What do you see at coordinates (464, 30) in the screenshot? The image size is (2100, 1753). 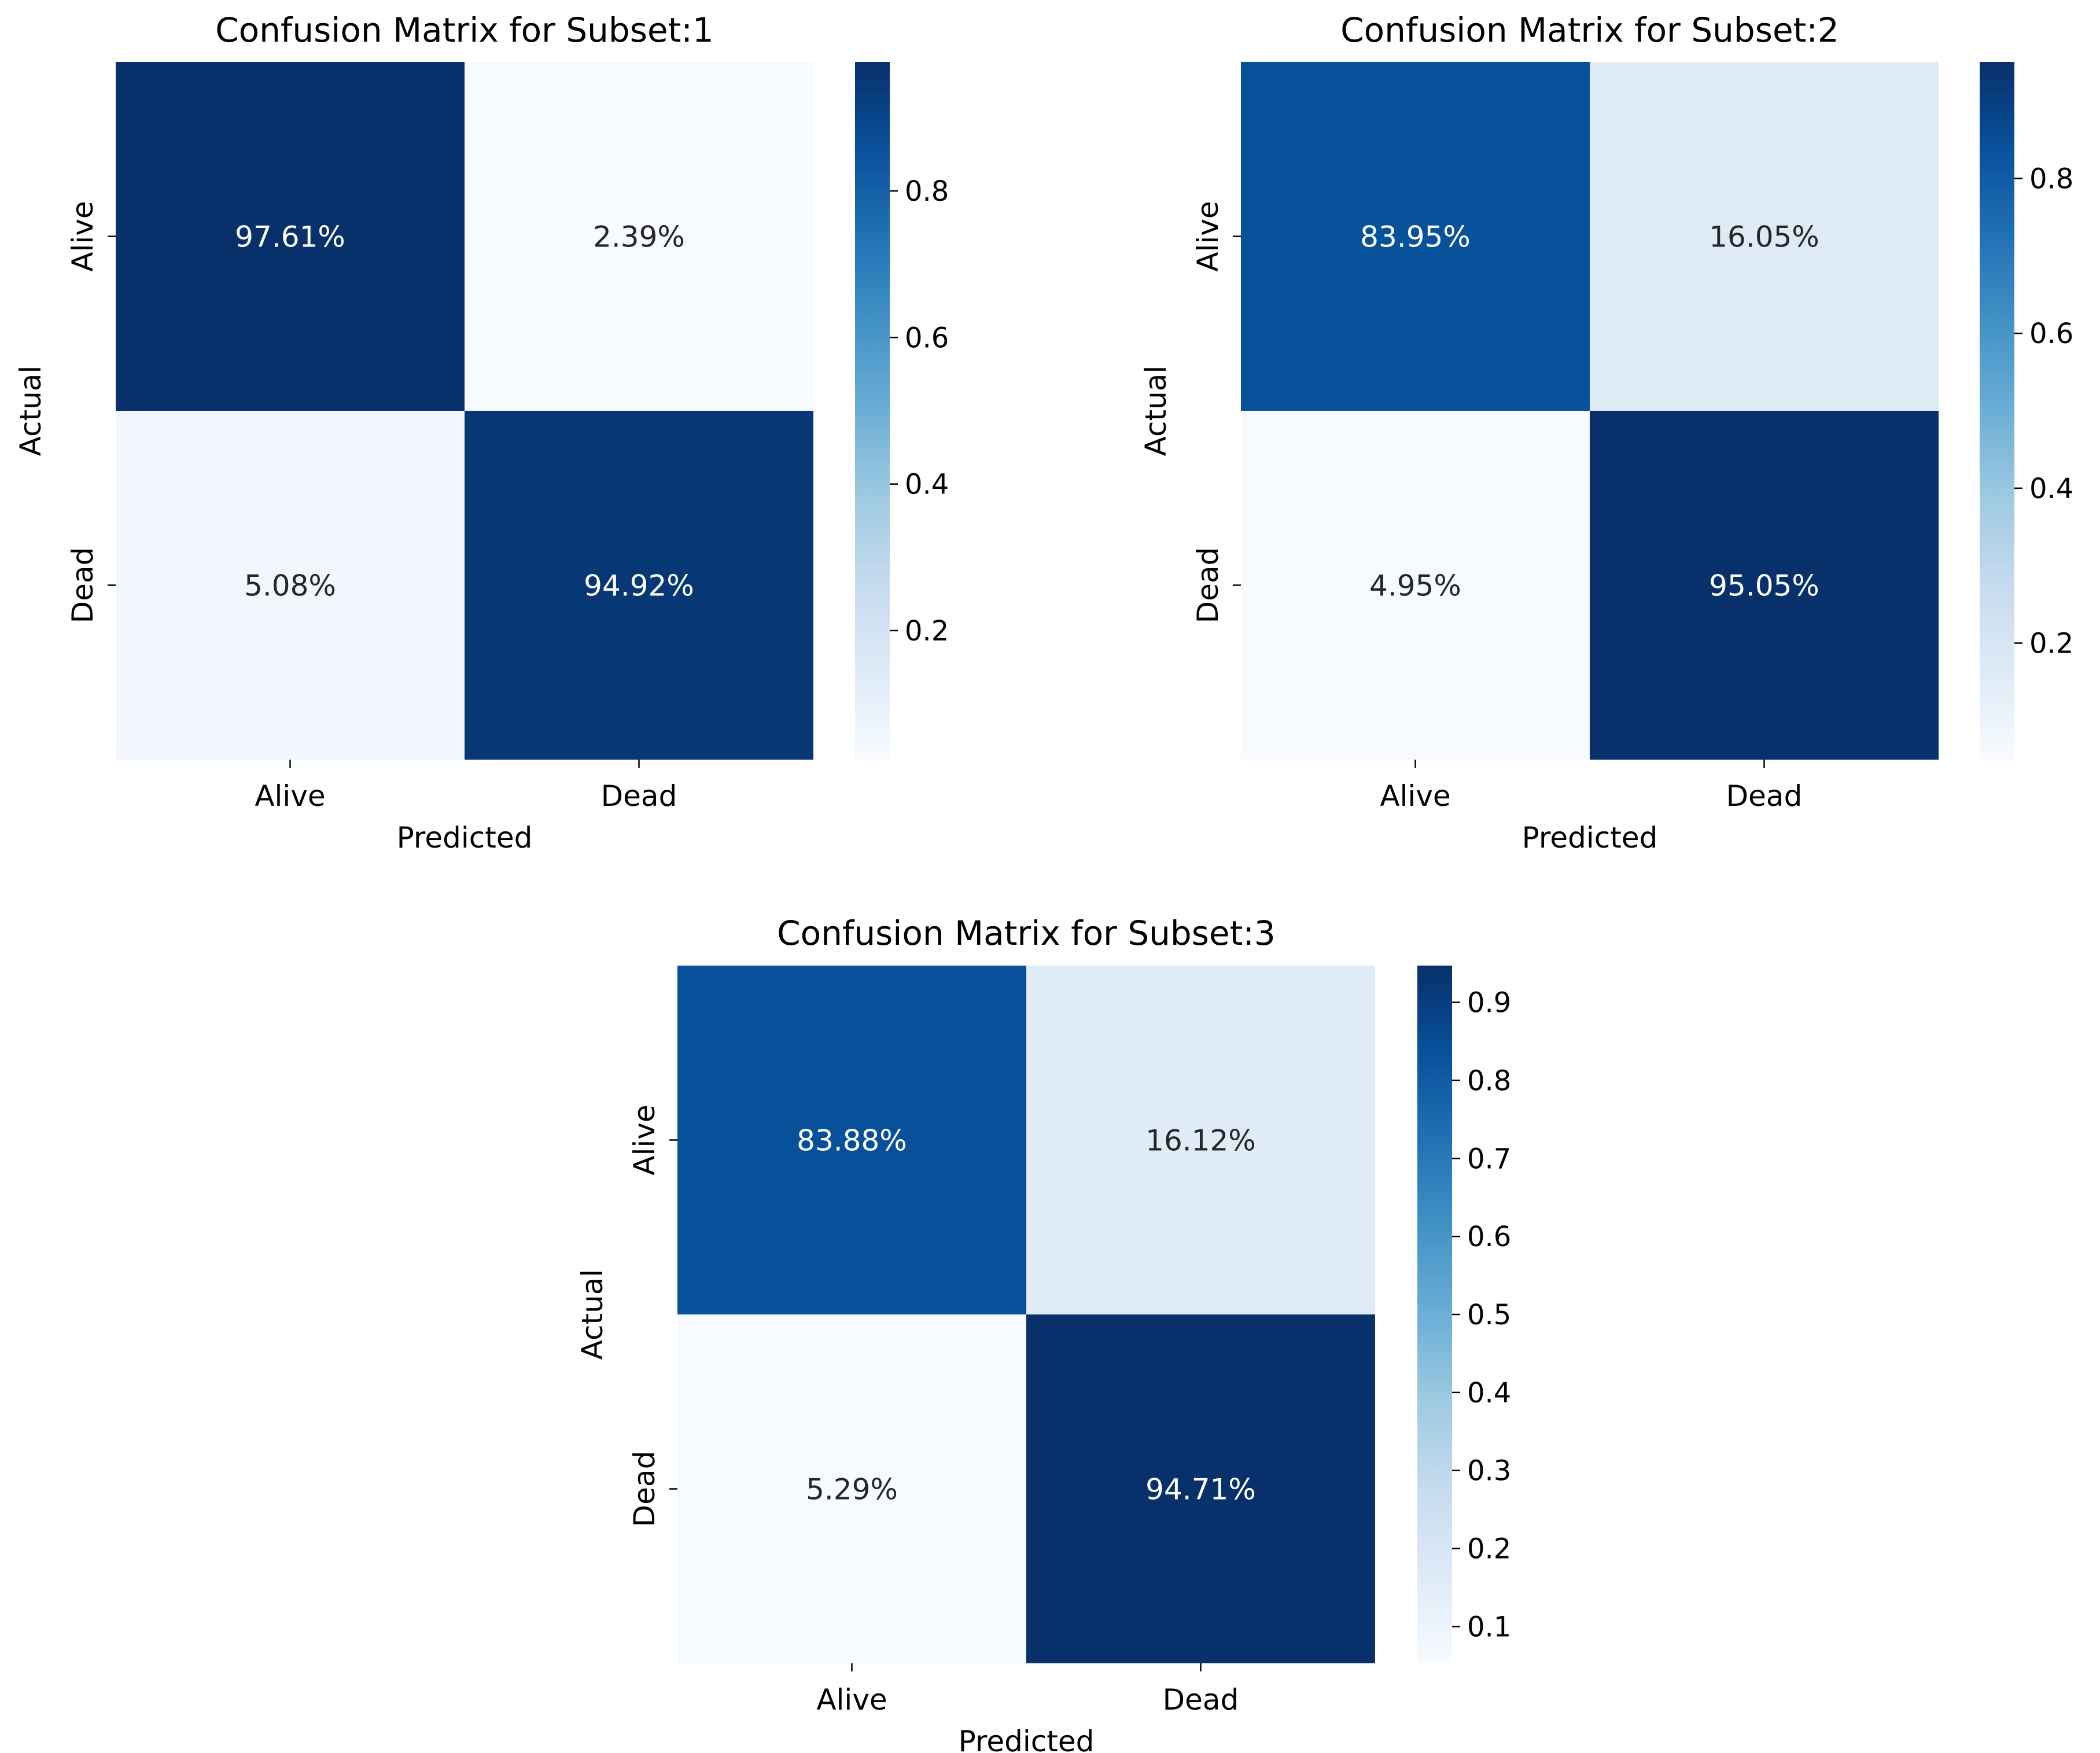 I see `chart-title: Confusion Matrix for Subset:1` at bounding box center [464, 30].